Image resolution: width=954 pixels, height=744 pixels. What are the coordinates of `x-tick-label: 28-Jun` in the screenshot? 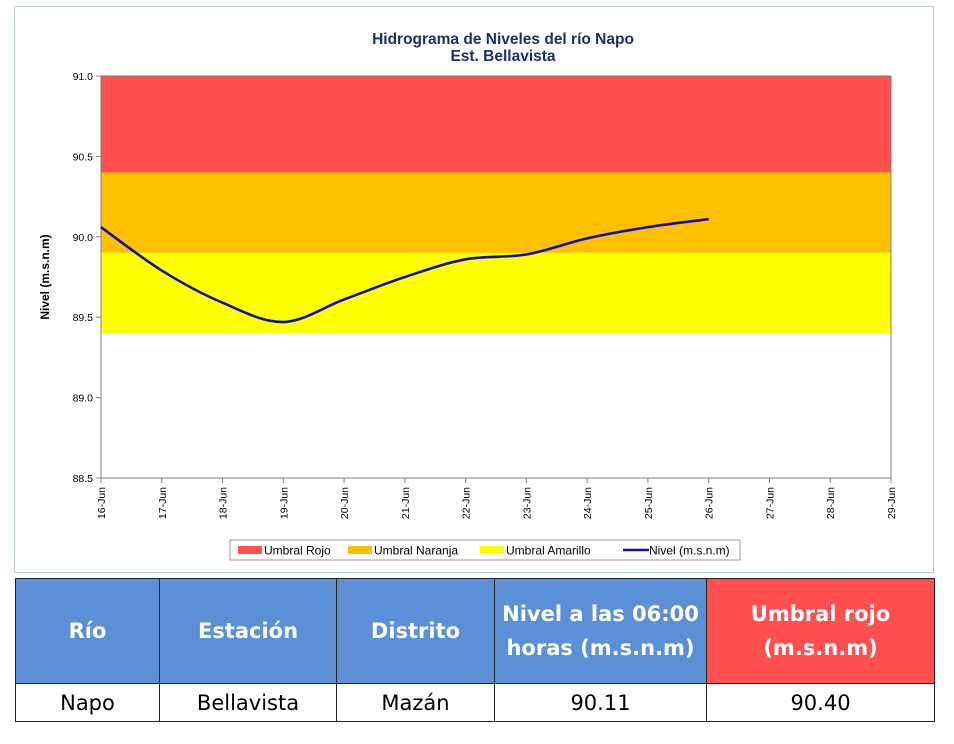 It's located at (831, 503).